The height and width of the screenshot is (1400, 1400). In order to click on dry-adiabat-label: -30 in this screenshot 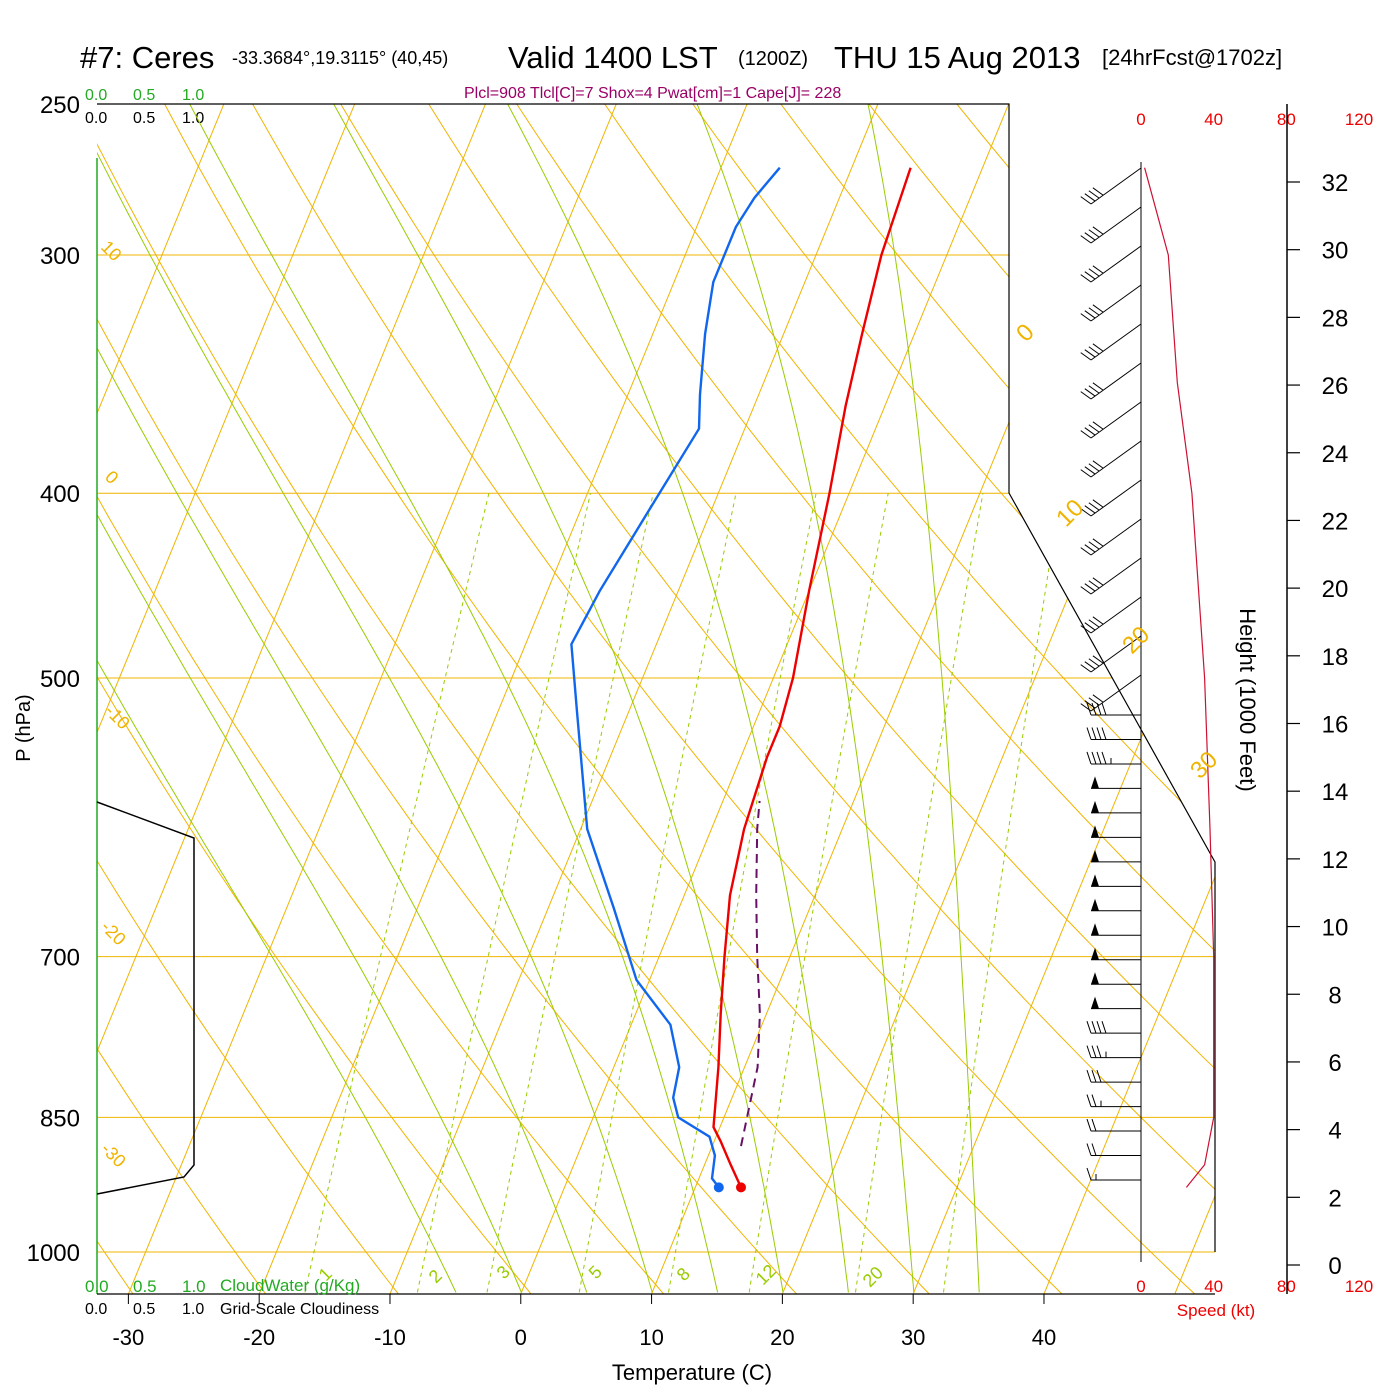, I will do `click(113, 1155)`.